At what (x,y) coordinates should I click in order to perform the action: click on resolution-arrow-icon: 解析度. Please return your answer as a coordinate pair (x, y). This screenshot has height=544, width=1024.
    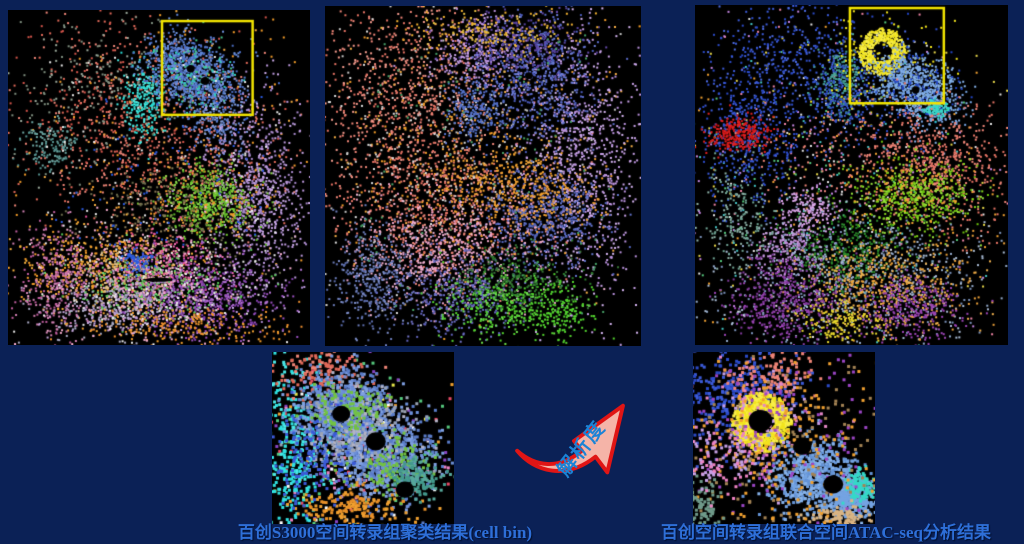
    Looking at the image, I should click on (573, 439).